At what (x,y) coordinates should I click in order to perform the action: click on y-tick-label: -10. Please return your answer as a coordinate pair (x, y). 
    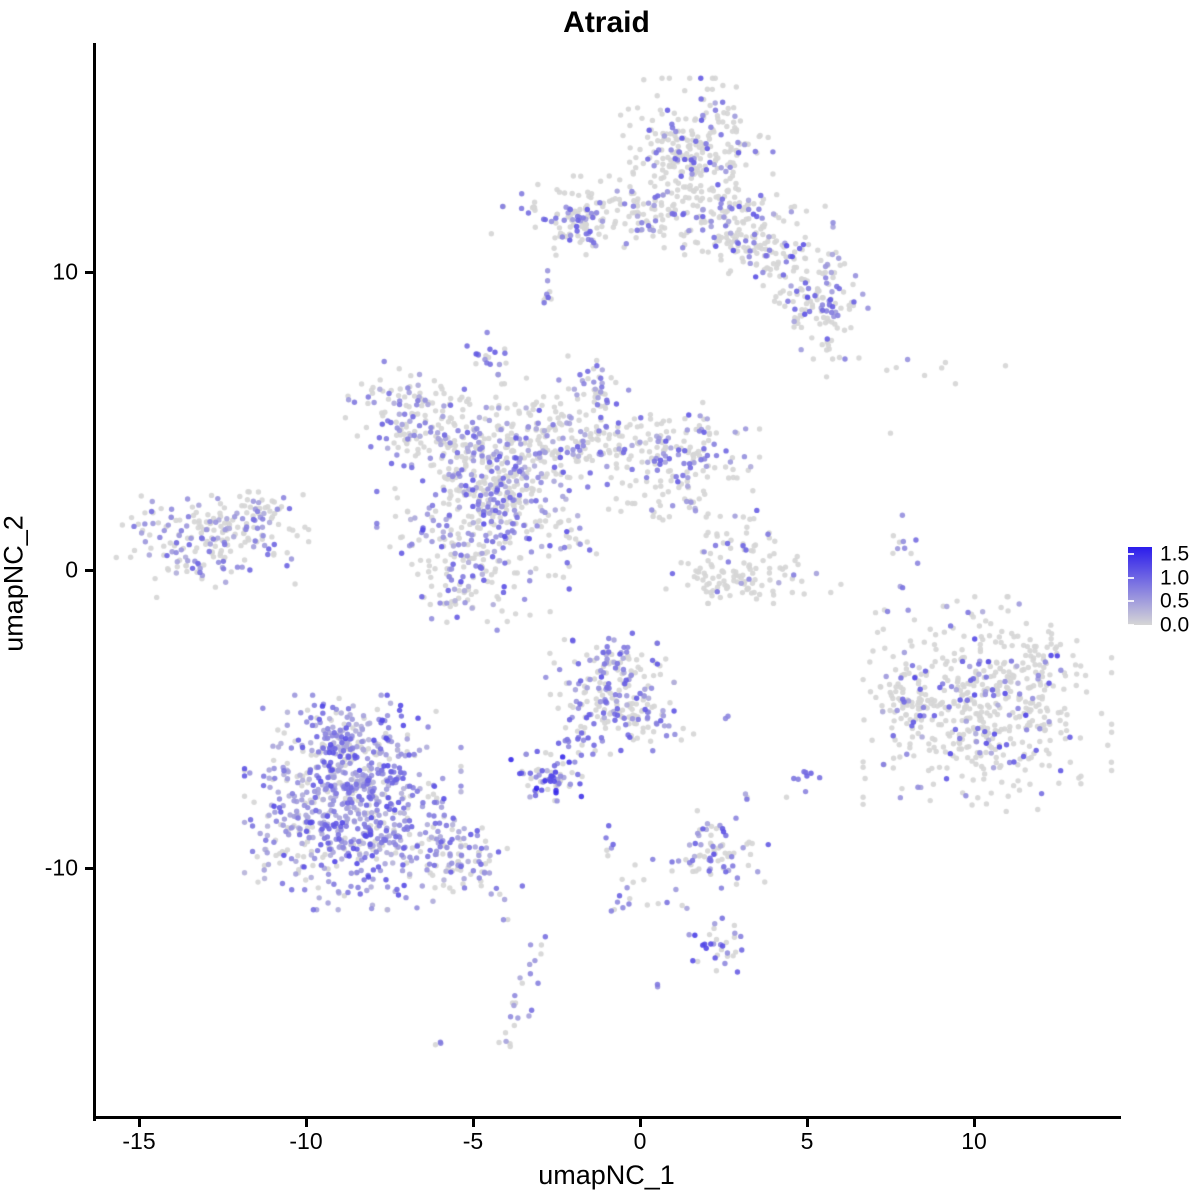
    Looking at the image, I should click on (61, 867).